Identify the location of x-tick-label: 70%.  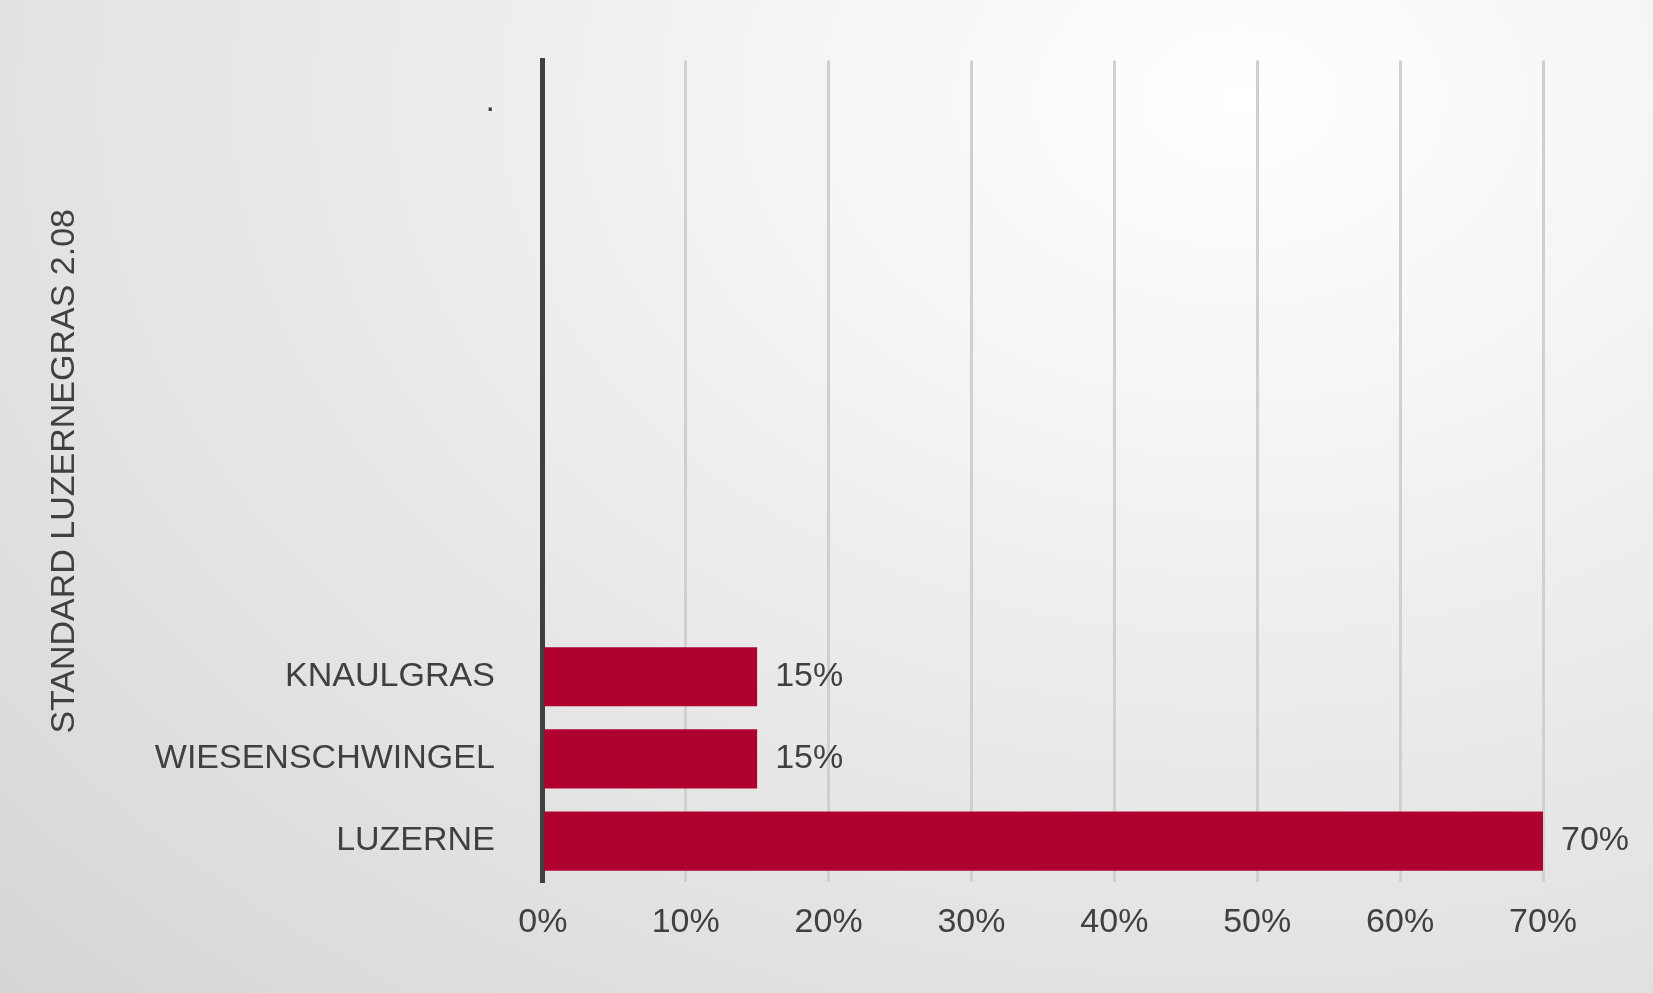
(1543, 919).